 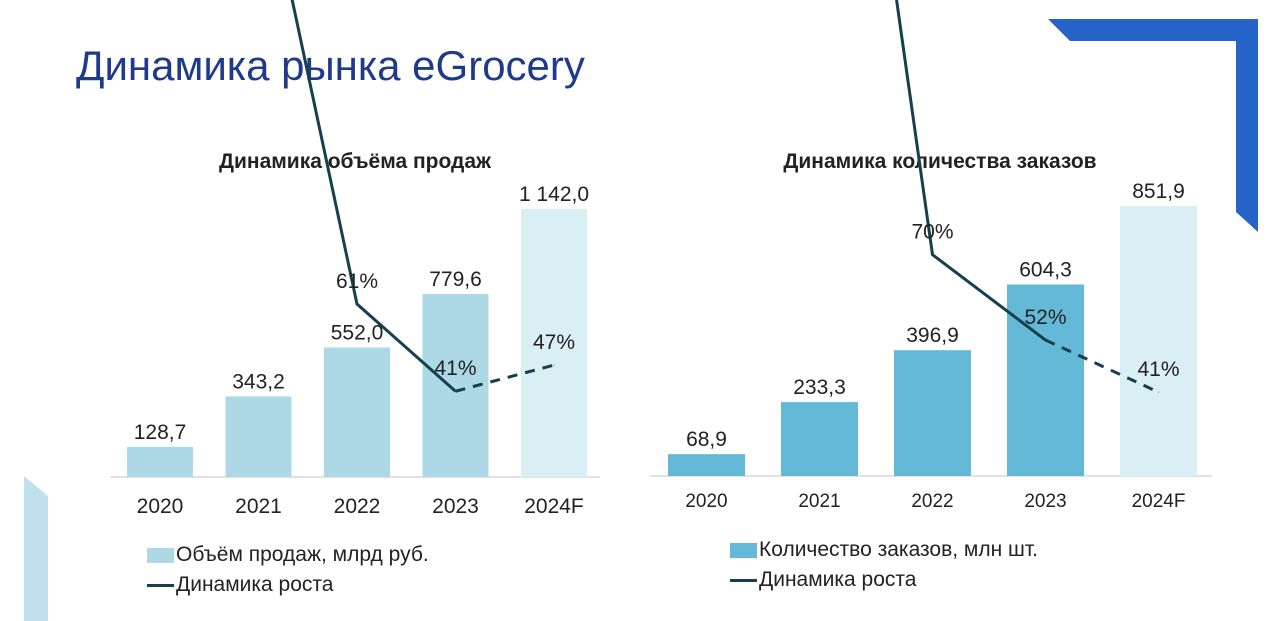 I want to click on legend-label: Объём продаж, млрд руб., so click(x=302, y=554).